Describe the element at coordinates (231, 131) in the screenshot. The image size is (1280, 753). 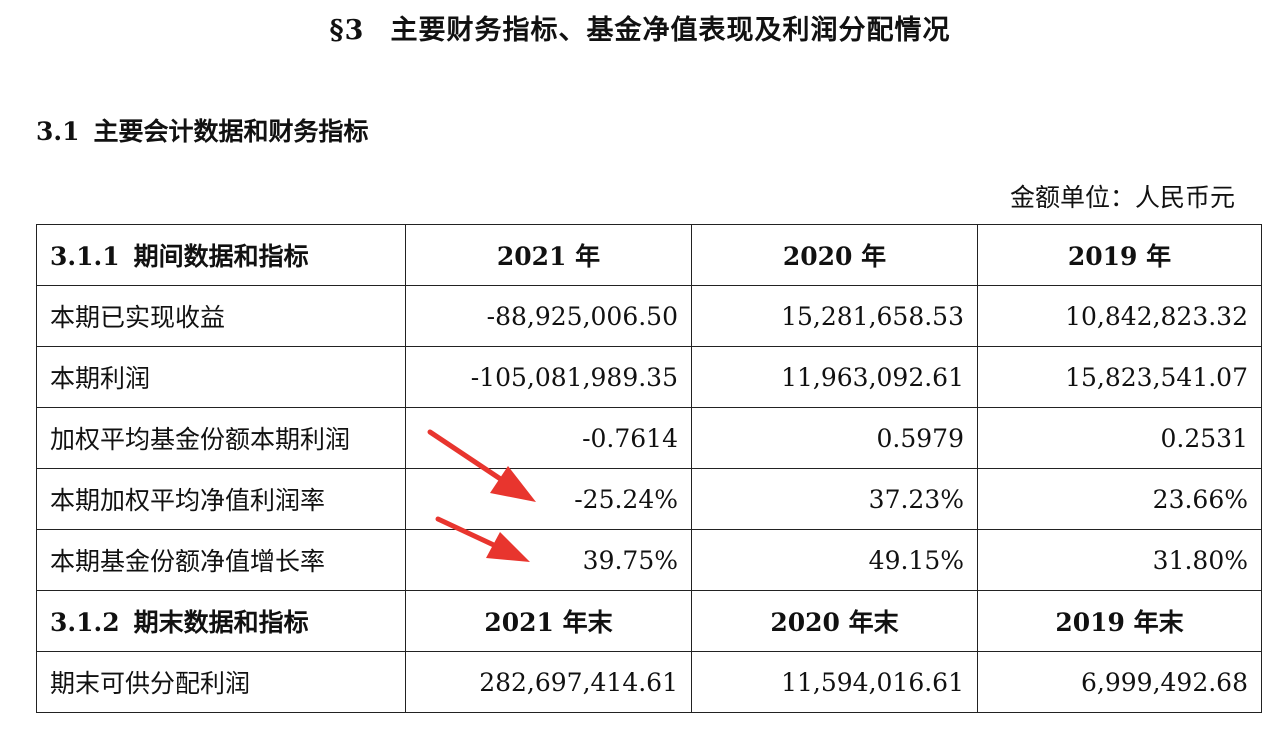
I see `subsection-title-text: 主要会计数据和财务指标` at that location.